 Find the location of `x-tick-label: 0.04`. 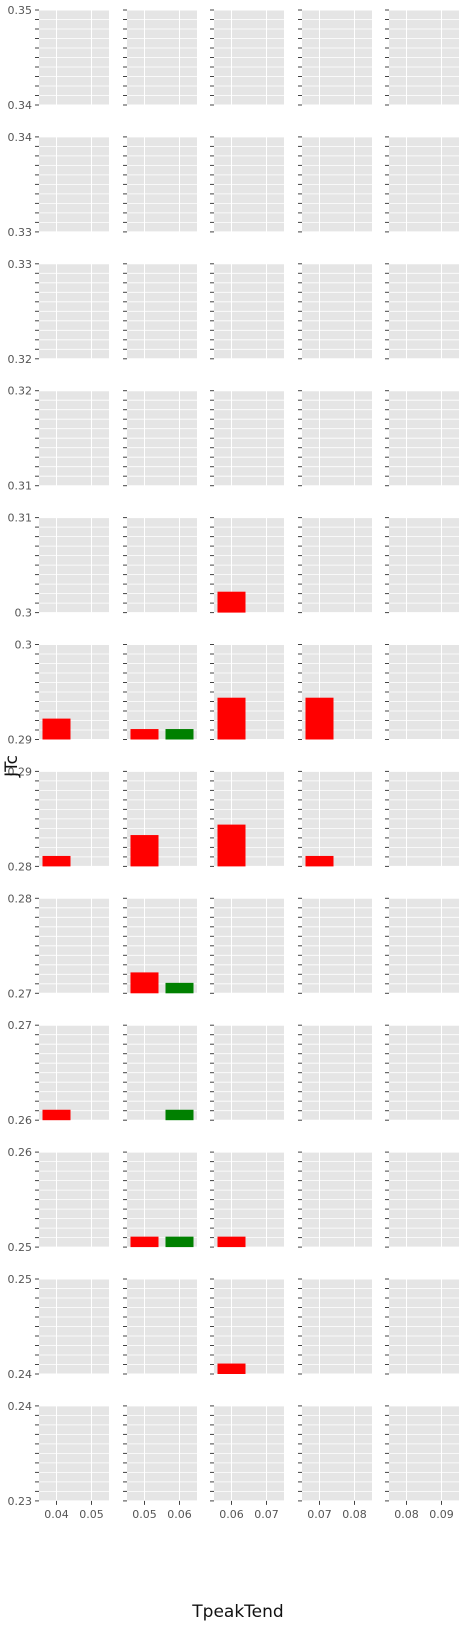

x-tick-label: 0.04 is located at coordinates (56, 1514).